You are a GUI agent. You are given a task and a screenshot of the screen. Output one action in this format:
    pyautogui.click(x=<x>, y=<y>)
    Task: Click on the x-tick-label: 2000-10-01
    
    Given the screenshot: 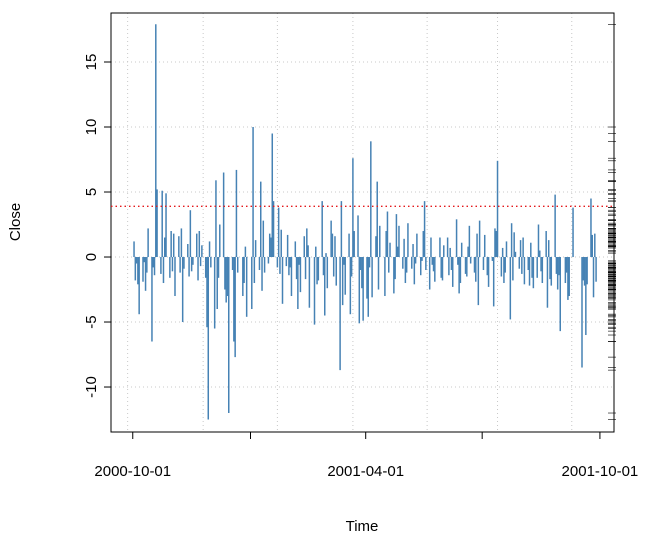 What is the action you would take?
    pyautogui.click(x=132, y=471)
    